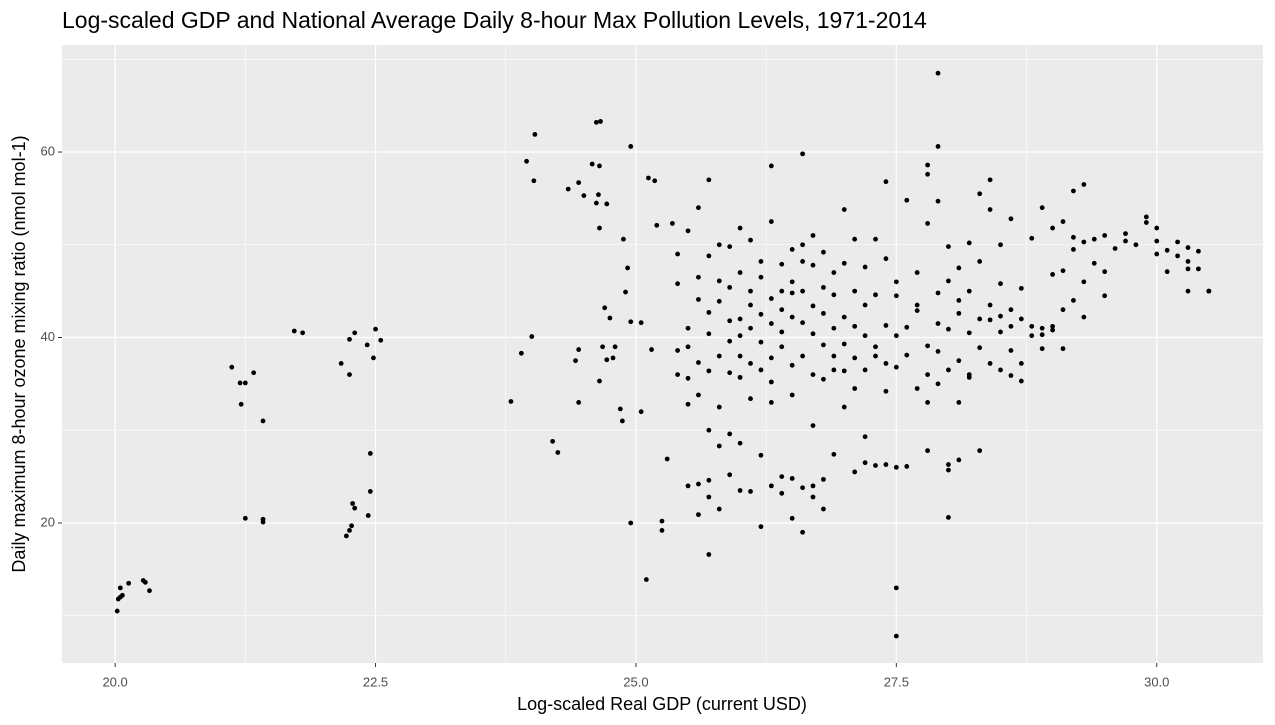 The image size is (1275, 725). Describe the element at coordinates (48, 521) in the screenshot. I see `y-tick-label: 20` at that location.